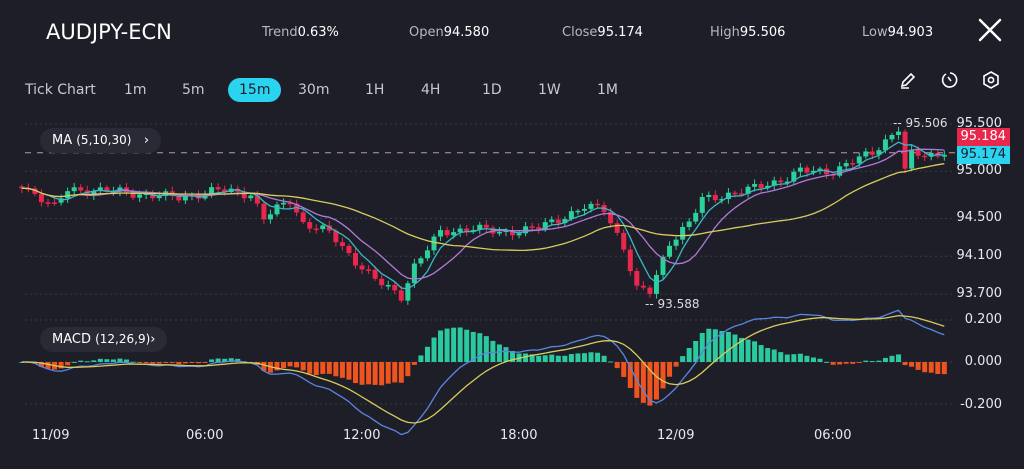  What do you see at coordinates (314, 90) in the screenshot?
I see `tf-30m: 30m` at bounding box center [314, 90].